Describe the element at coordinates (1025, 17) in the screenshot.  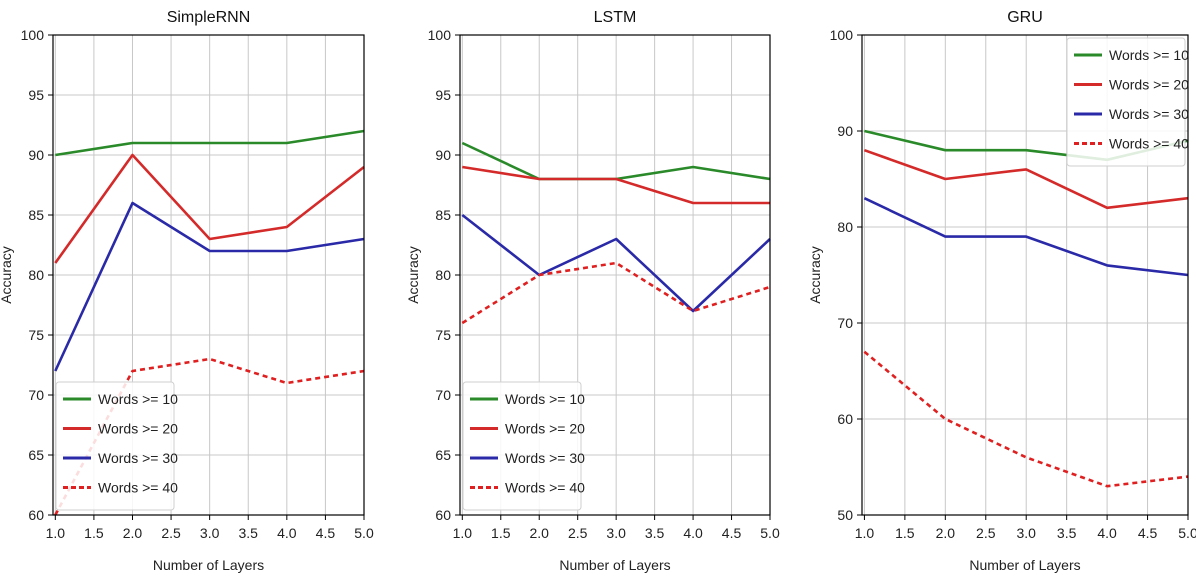
I see `chart-title: GRU` at that location.